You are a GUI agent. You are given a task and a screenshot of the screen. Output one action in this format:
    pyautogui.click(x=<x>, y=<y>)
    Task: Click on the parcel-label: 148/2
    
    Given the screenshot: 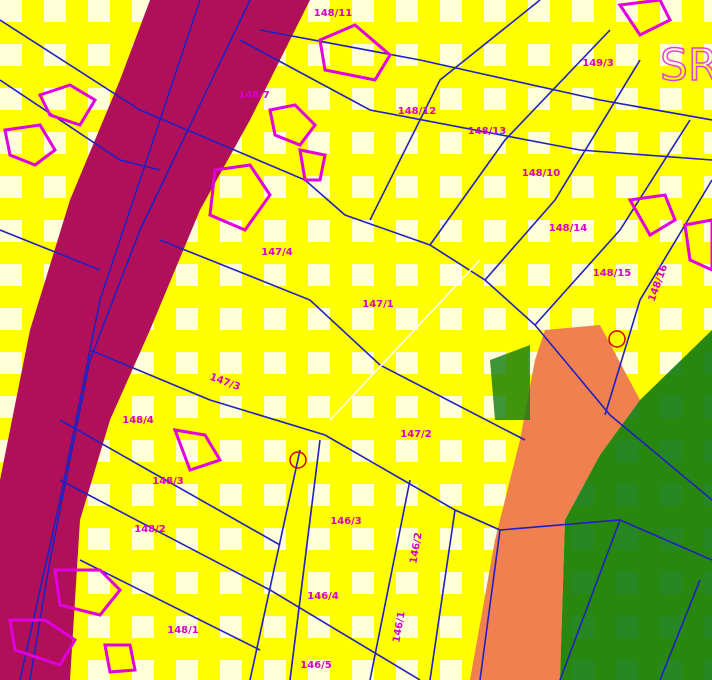 What is the action you would take?
    pyautogui.click(x=150, y=529)
    